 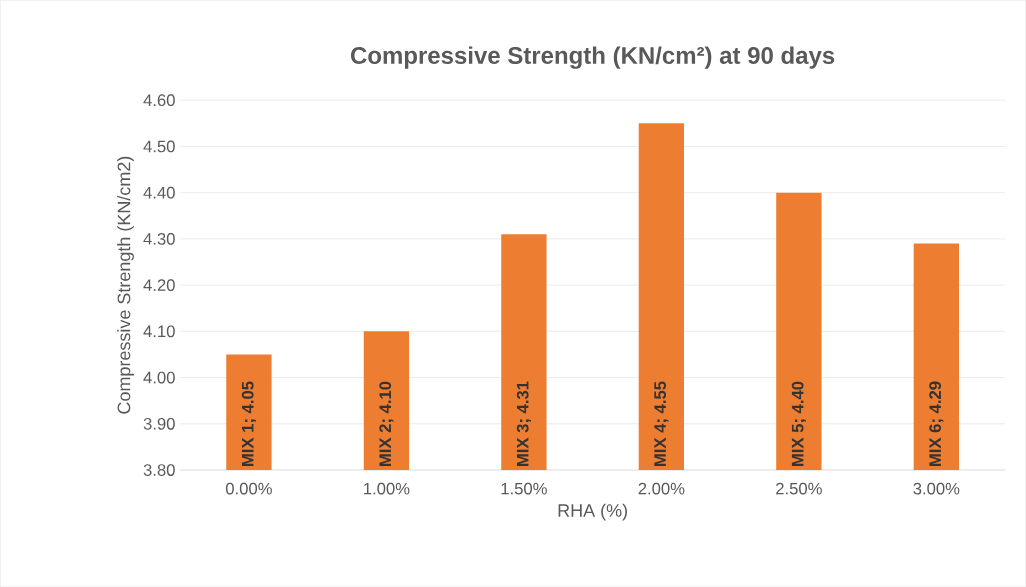 I want to click on chart-title: Compressive Strength (KN/cm²) at 90 days, so click(x=593, y=57).